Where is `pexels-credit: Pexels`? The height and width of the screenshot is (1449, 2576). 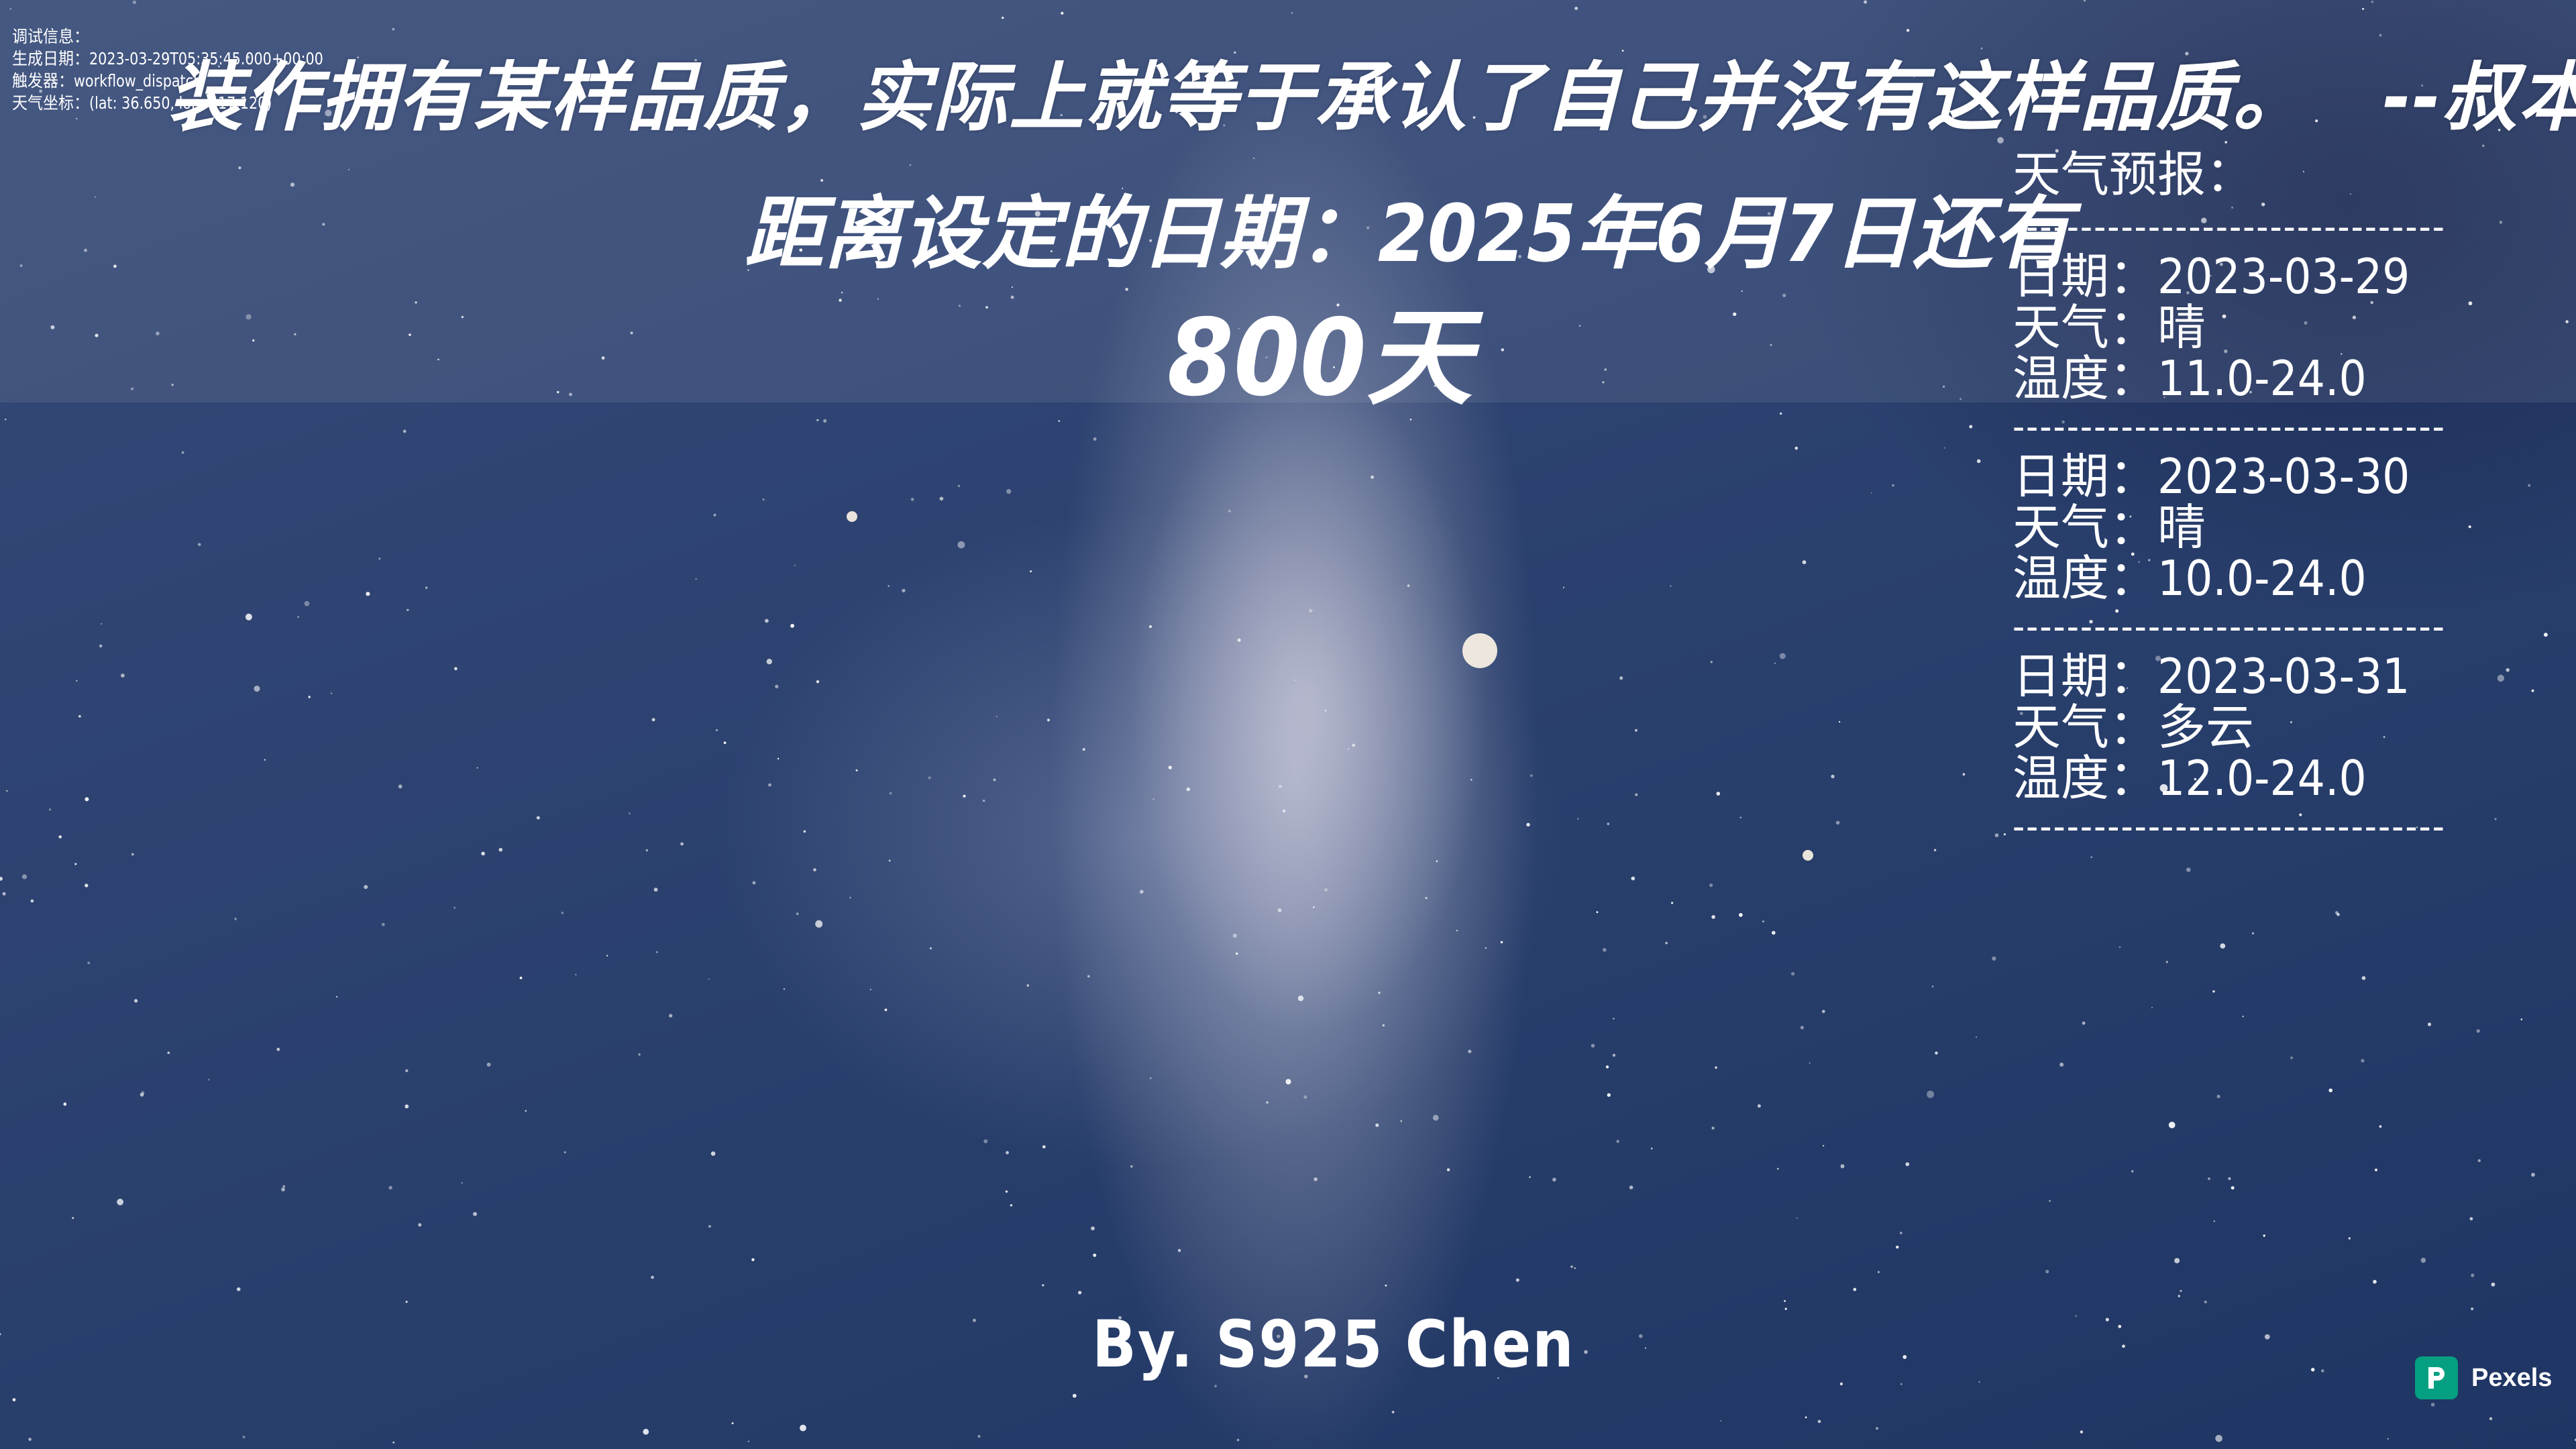
pexels-credit: Pexels is located at coordinates (2483, 1377).